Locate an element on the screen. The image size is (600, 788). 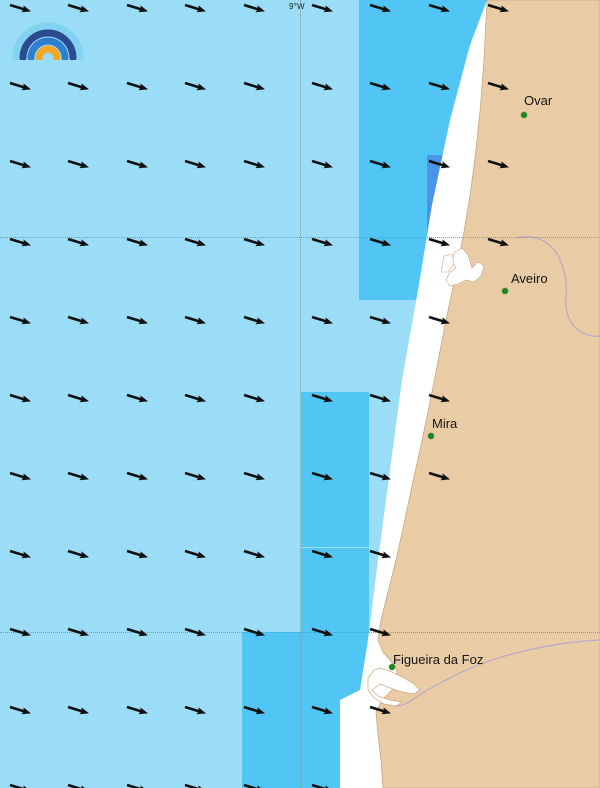
gridline-label-longitude: 9°W is located at coordinates (297, 6).